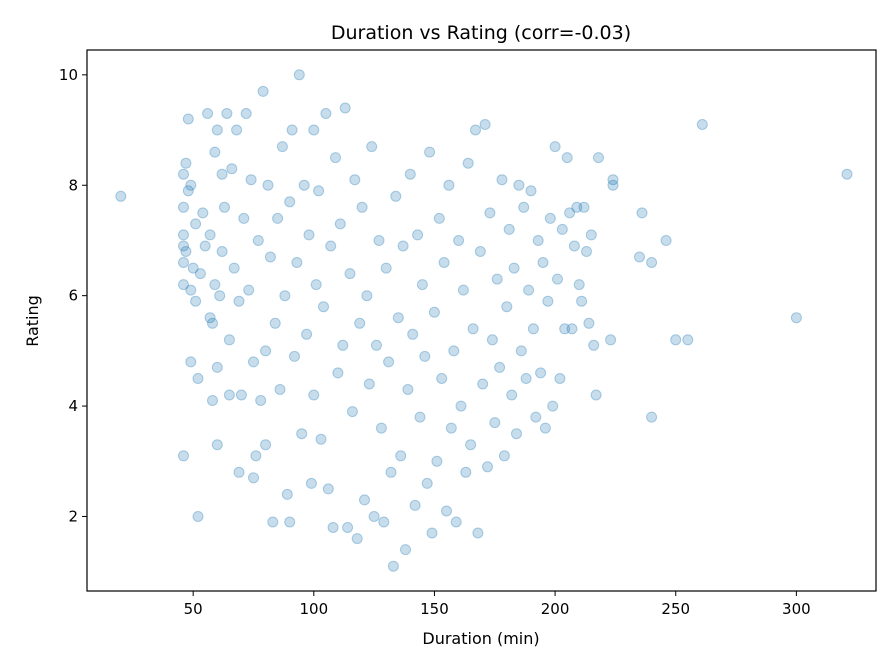 The width and height of the screenshot is (896, 672). I want to click on y-tick-label: 10, so click(68, 75).